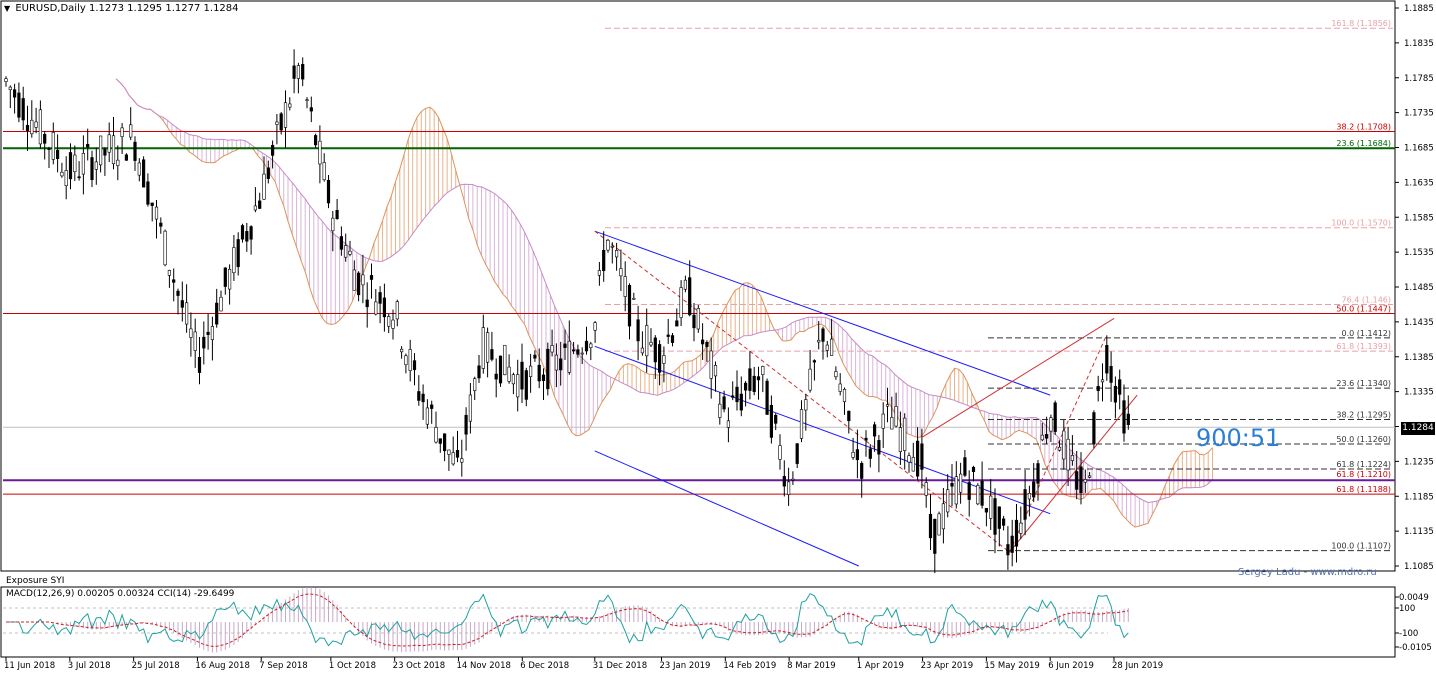  I want to click on date-tick-label: 23 Apr 2019, so click(947, 666).